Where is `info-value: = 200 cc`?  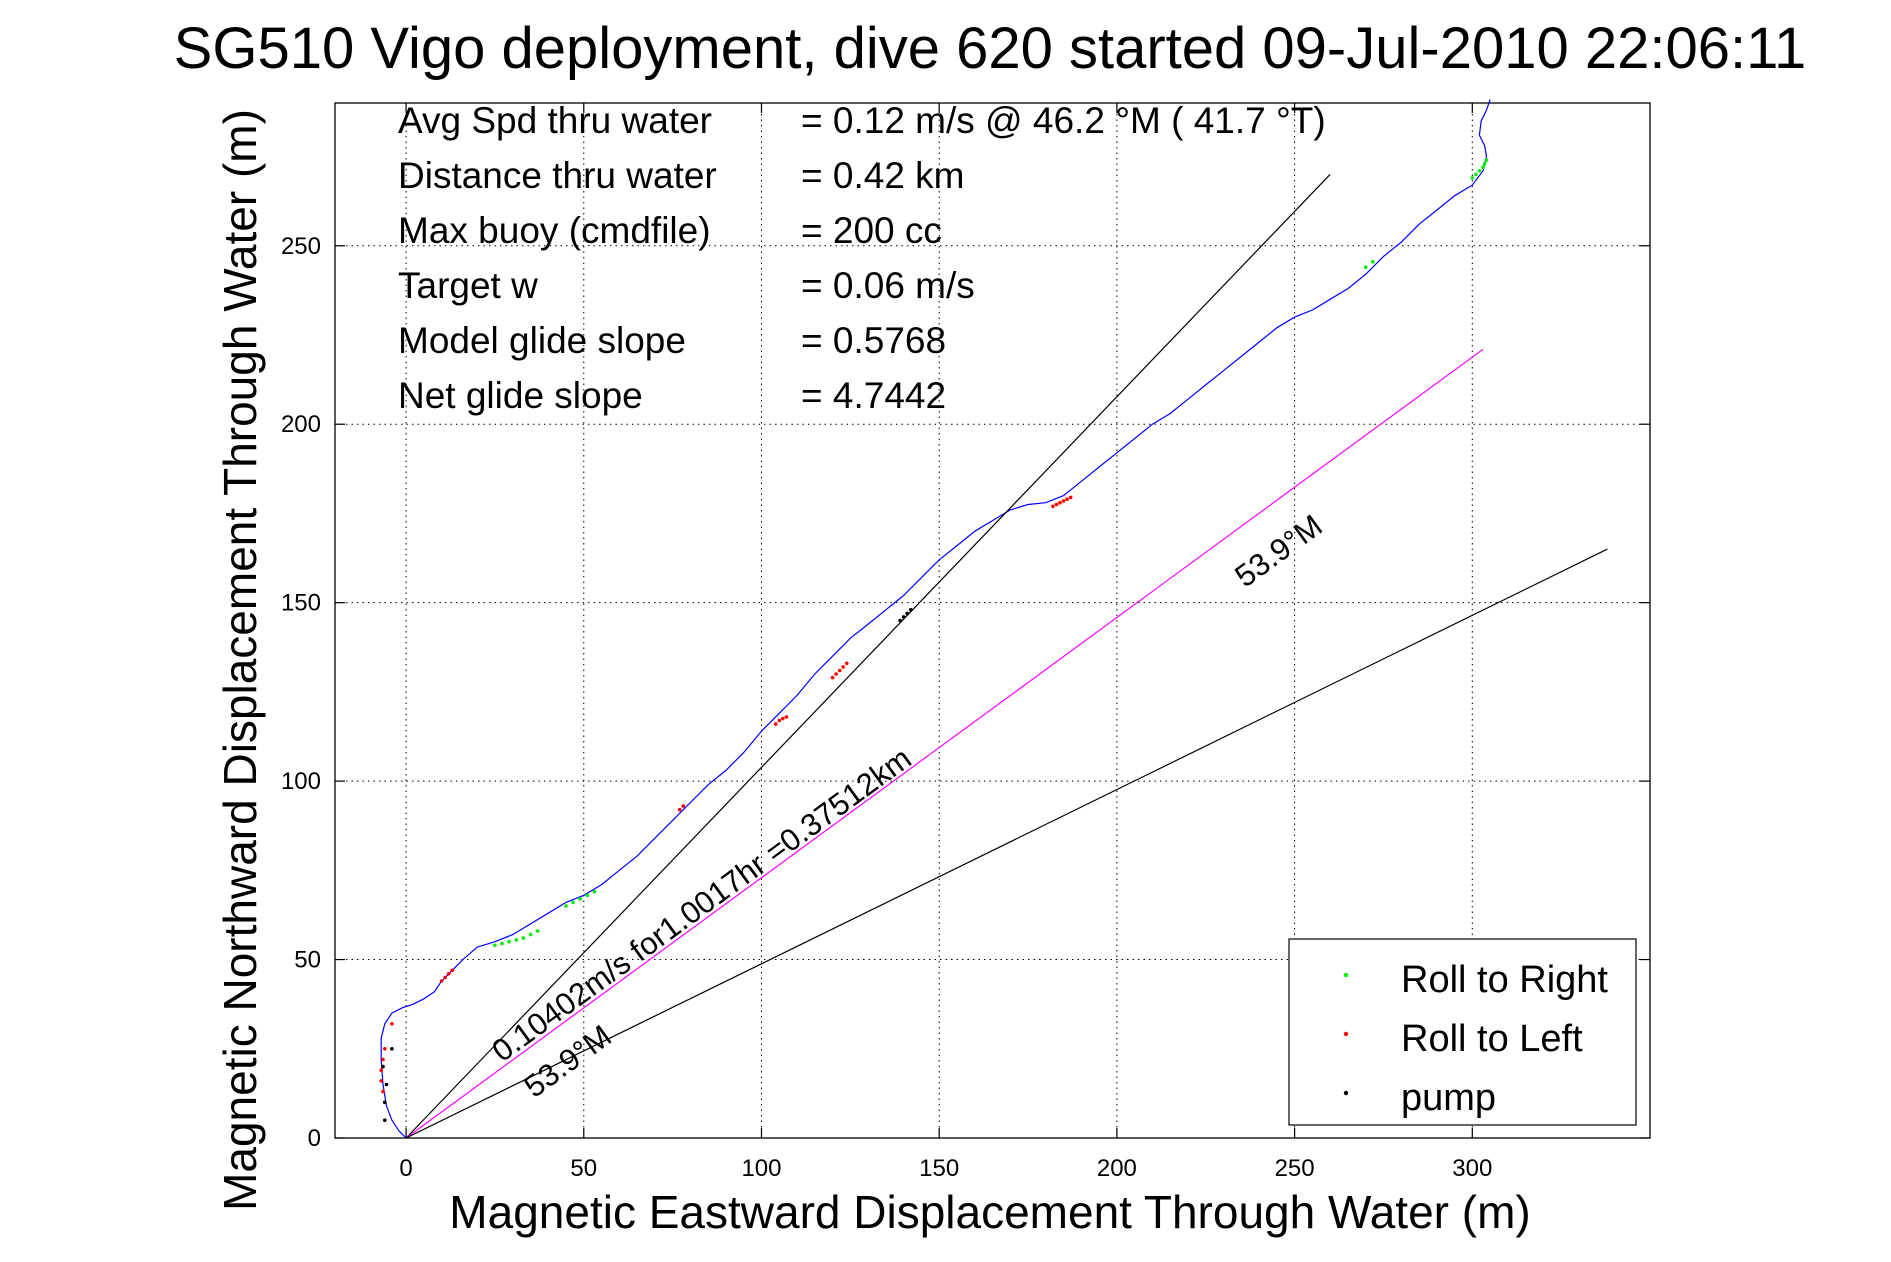 info-value: = 200 cc is located at coordinates (871, 230).